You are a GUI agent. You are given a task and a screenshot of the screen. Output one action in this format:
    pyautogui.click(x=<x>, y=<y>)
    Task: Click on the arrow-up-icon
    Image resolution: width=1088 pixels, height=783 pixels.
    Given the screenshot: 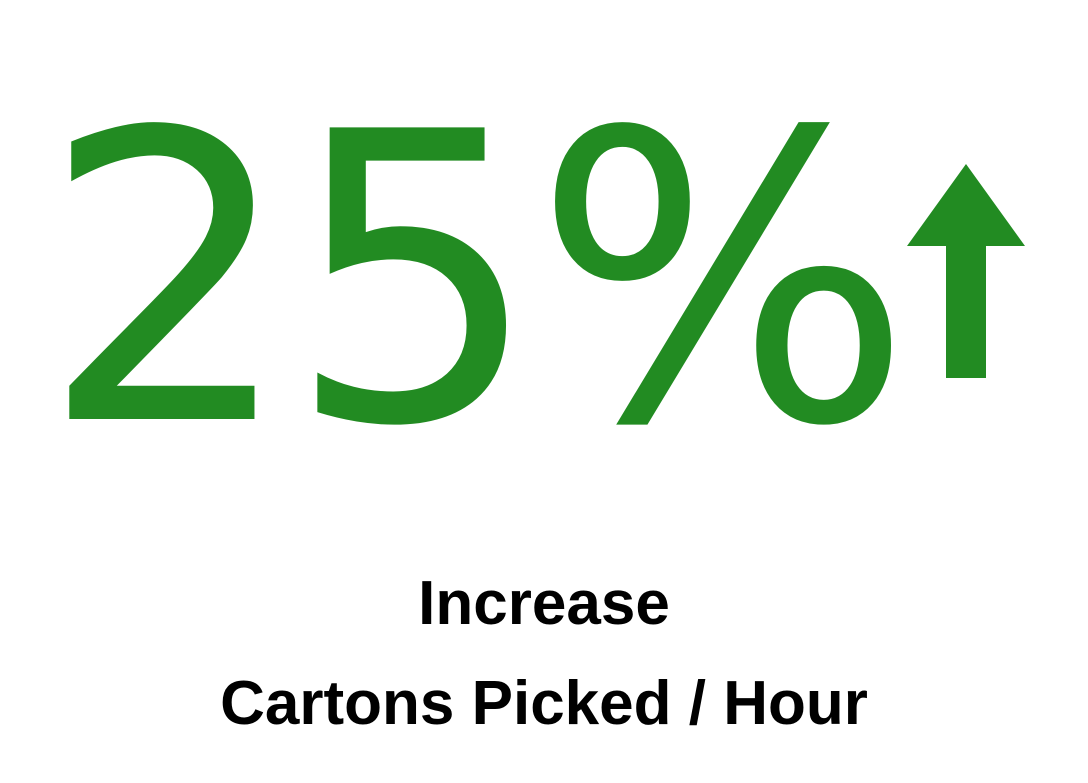 What is the action you would take?
    pyautogui.click(x=966, y=271)
    